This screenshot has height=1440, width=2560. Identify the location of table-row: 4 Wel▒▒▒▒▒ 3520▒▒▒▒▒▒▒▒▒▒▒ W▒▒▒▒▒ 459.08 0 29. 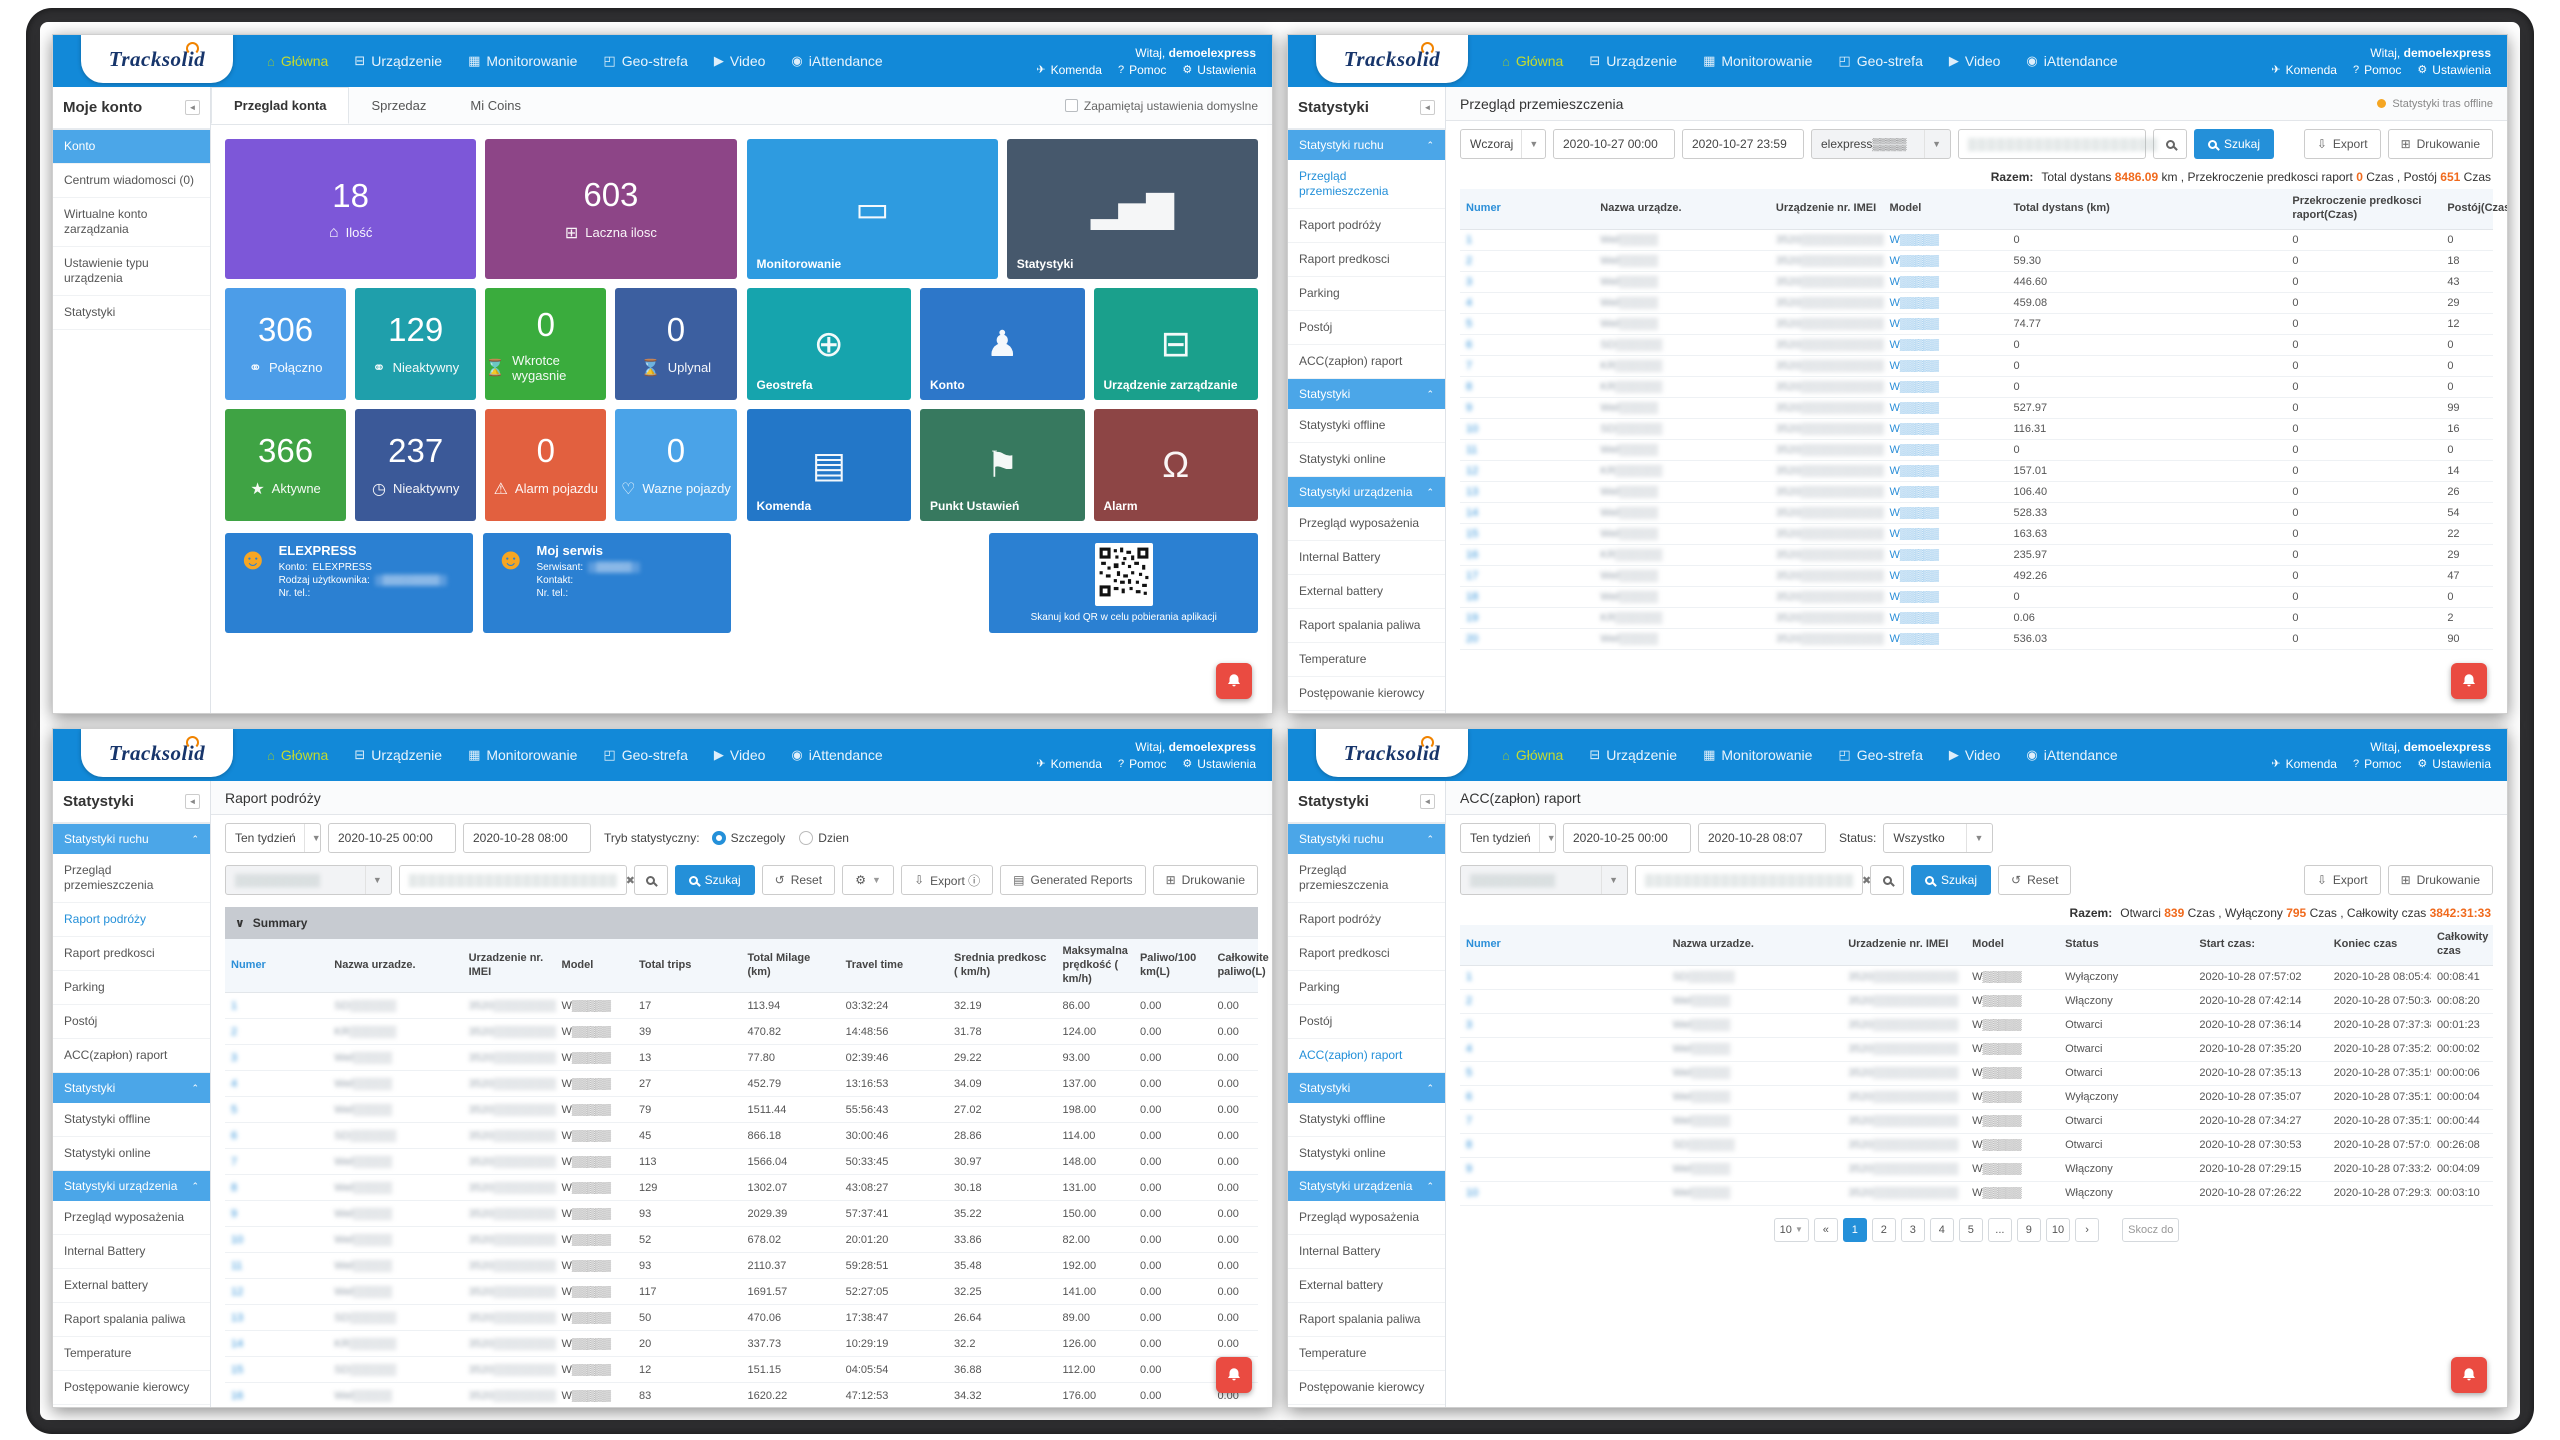
(1976, 303).